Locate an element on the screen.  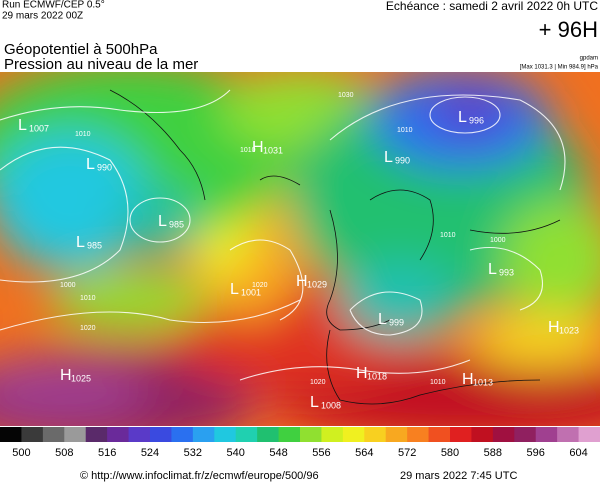
pressure-value: 1007 is located at coordinates (39, 128).